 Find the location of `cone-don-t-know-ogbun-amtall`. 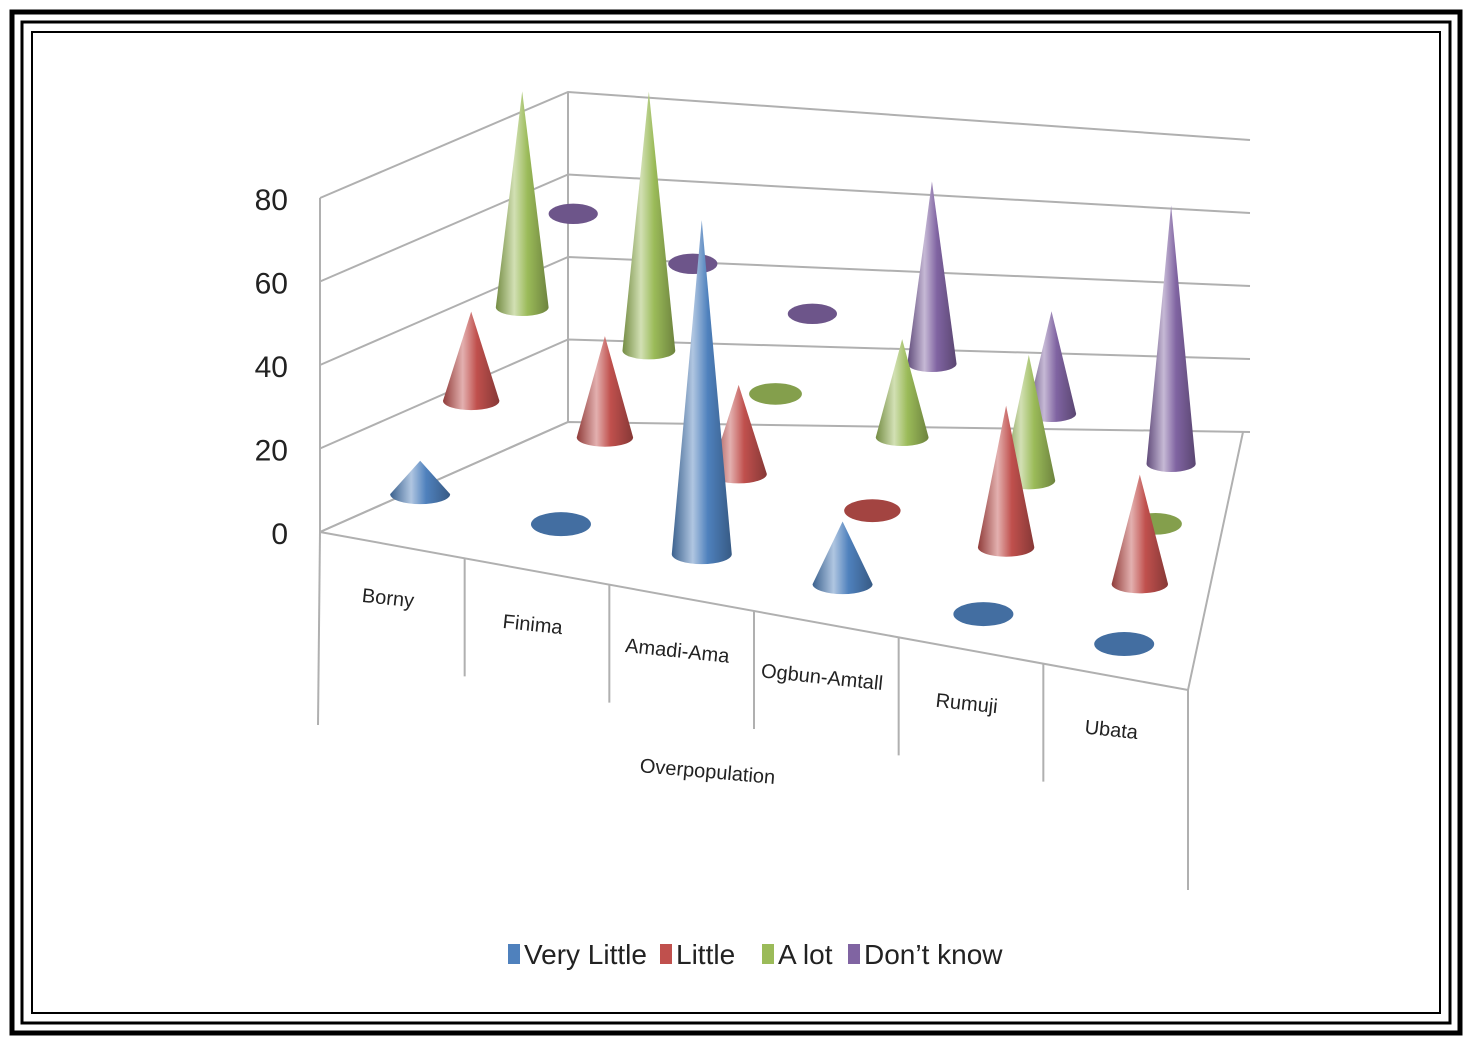

cone-don-t-know-ogbun-amtall is located at coordinates (932, 276).